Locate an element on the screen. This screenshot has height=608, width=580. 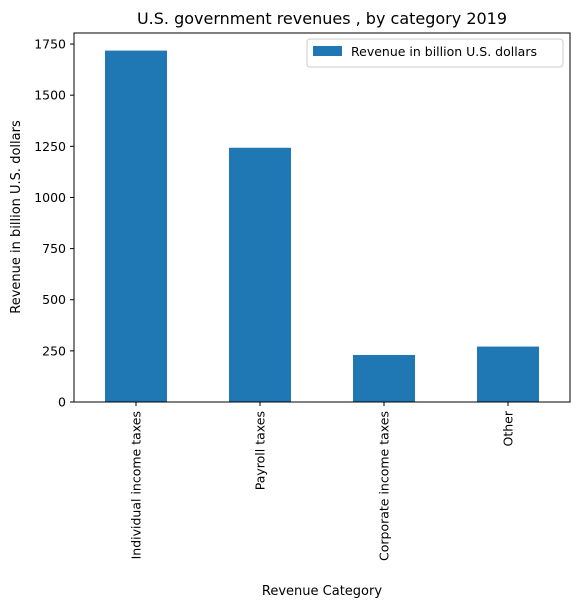
y-tick-label: 1500 is located at coordinates (50, 95).